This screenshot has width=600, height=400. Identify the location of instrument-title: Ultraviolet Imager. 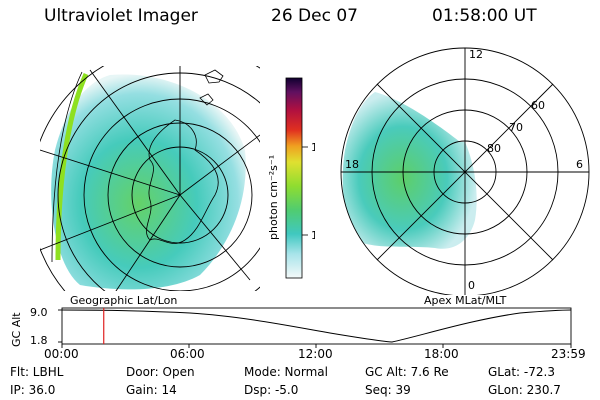
(121, 16).